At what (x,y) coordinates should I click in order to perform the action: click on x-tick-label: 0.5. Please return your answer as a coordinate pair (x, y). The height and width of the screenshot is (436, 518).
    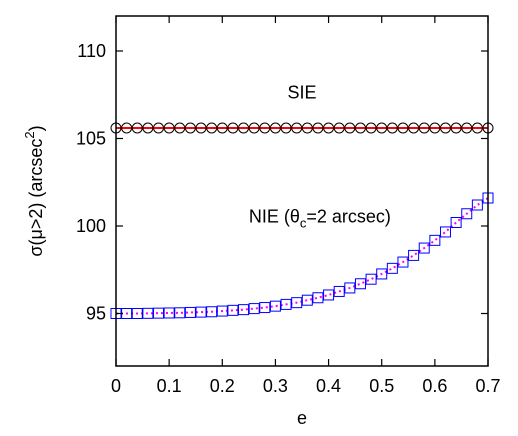
    Looking at the image, I should click on (381, 386).